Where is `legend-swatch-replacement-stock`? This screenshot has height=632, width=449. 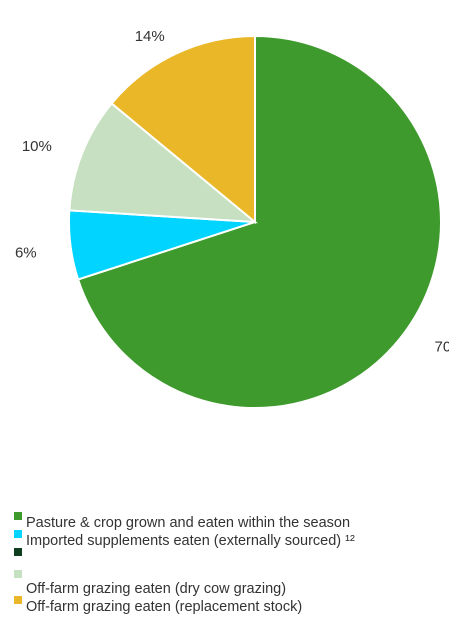 legend-swatch-replacement-stock is located at coordinates (18, 600).